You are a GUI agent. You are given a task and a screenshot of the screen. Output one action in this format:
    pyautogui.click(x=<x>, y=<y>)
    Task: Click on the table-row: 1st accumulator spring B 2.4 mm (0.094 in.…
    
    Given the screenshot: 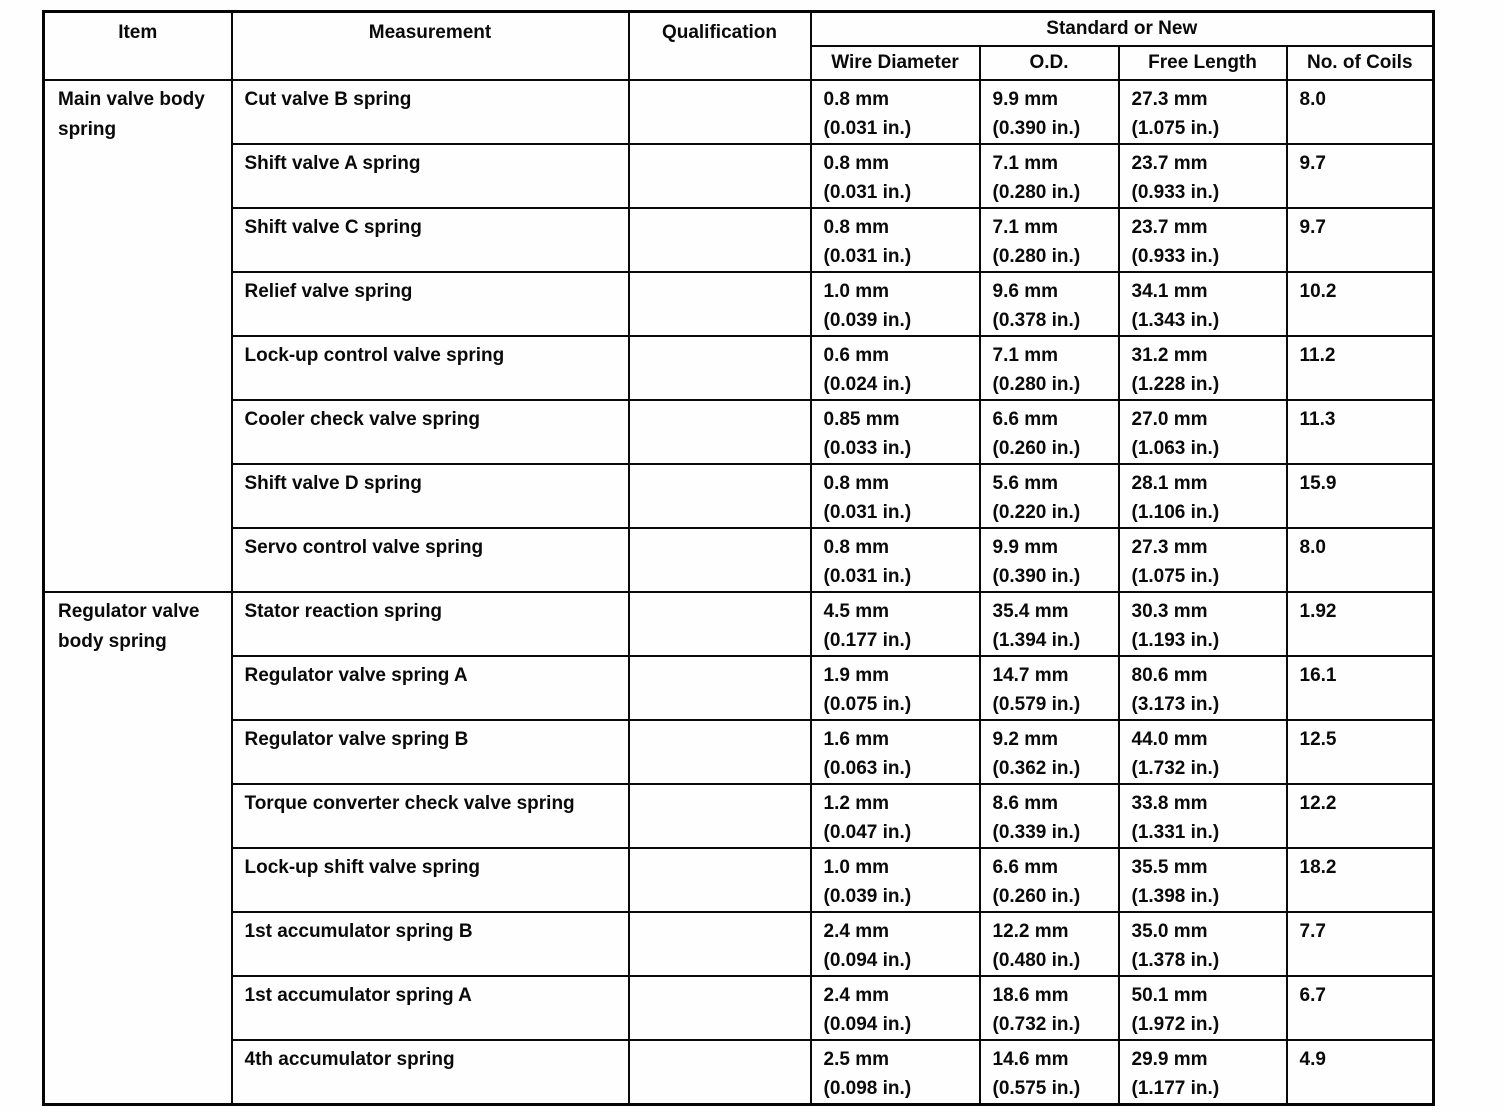 What is the action you would take?
    pyautogui.click(x=739, y=943)
    